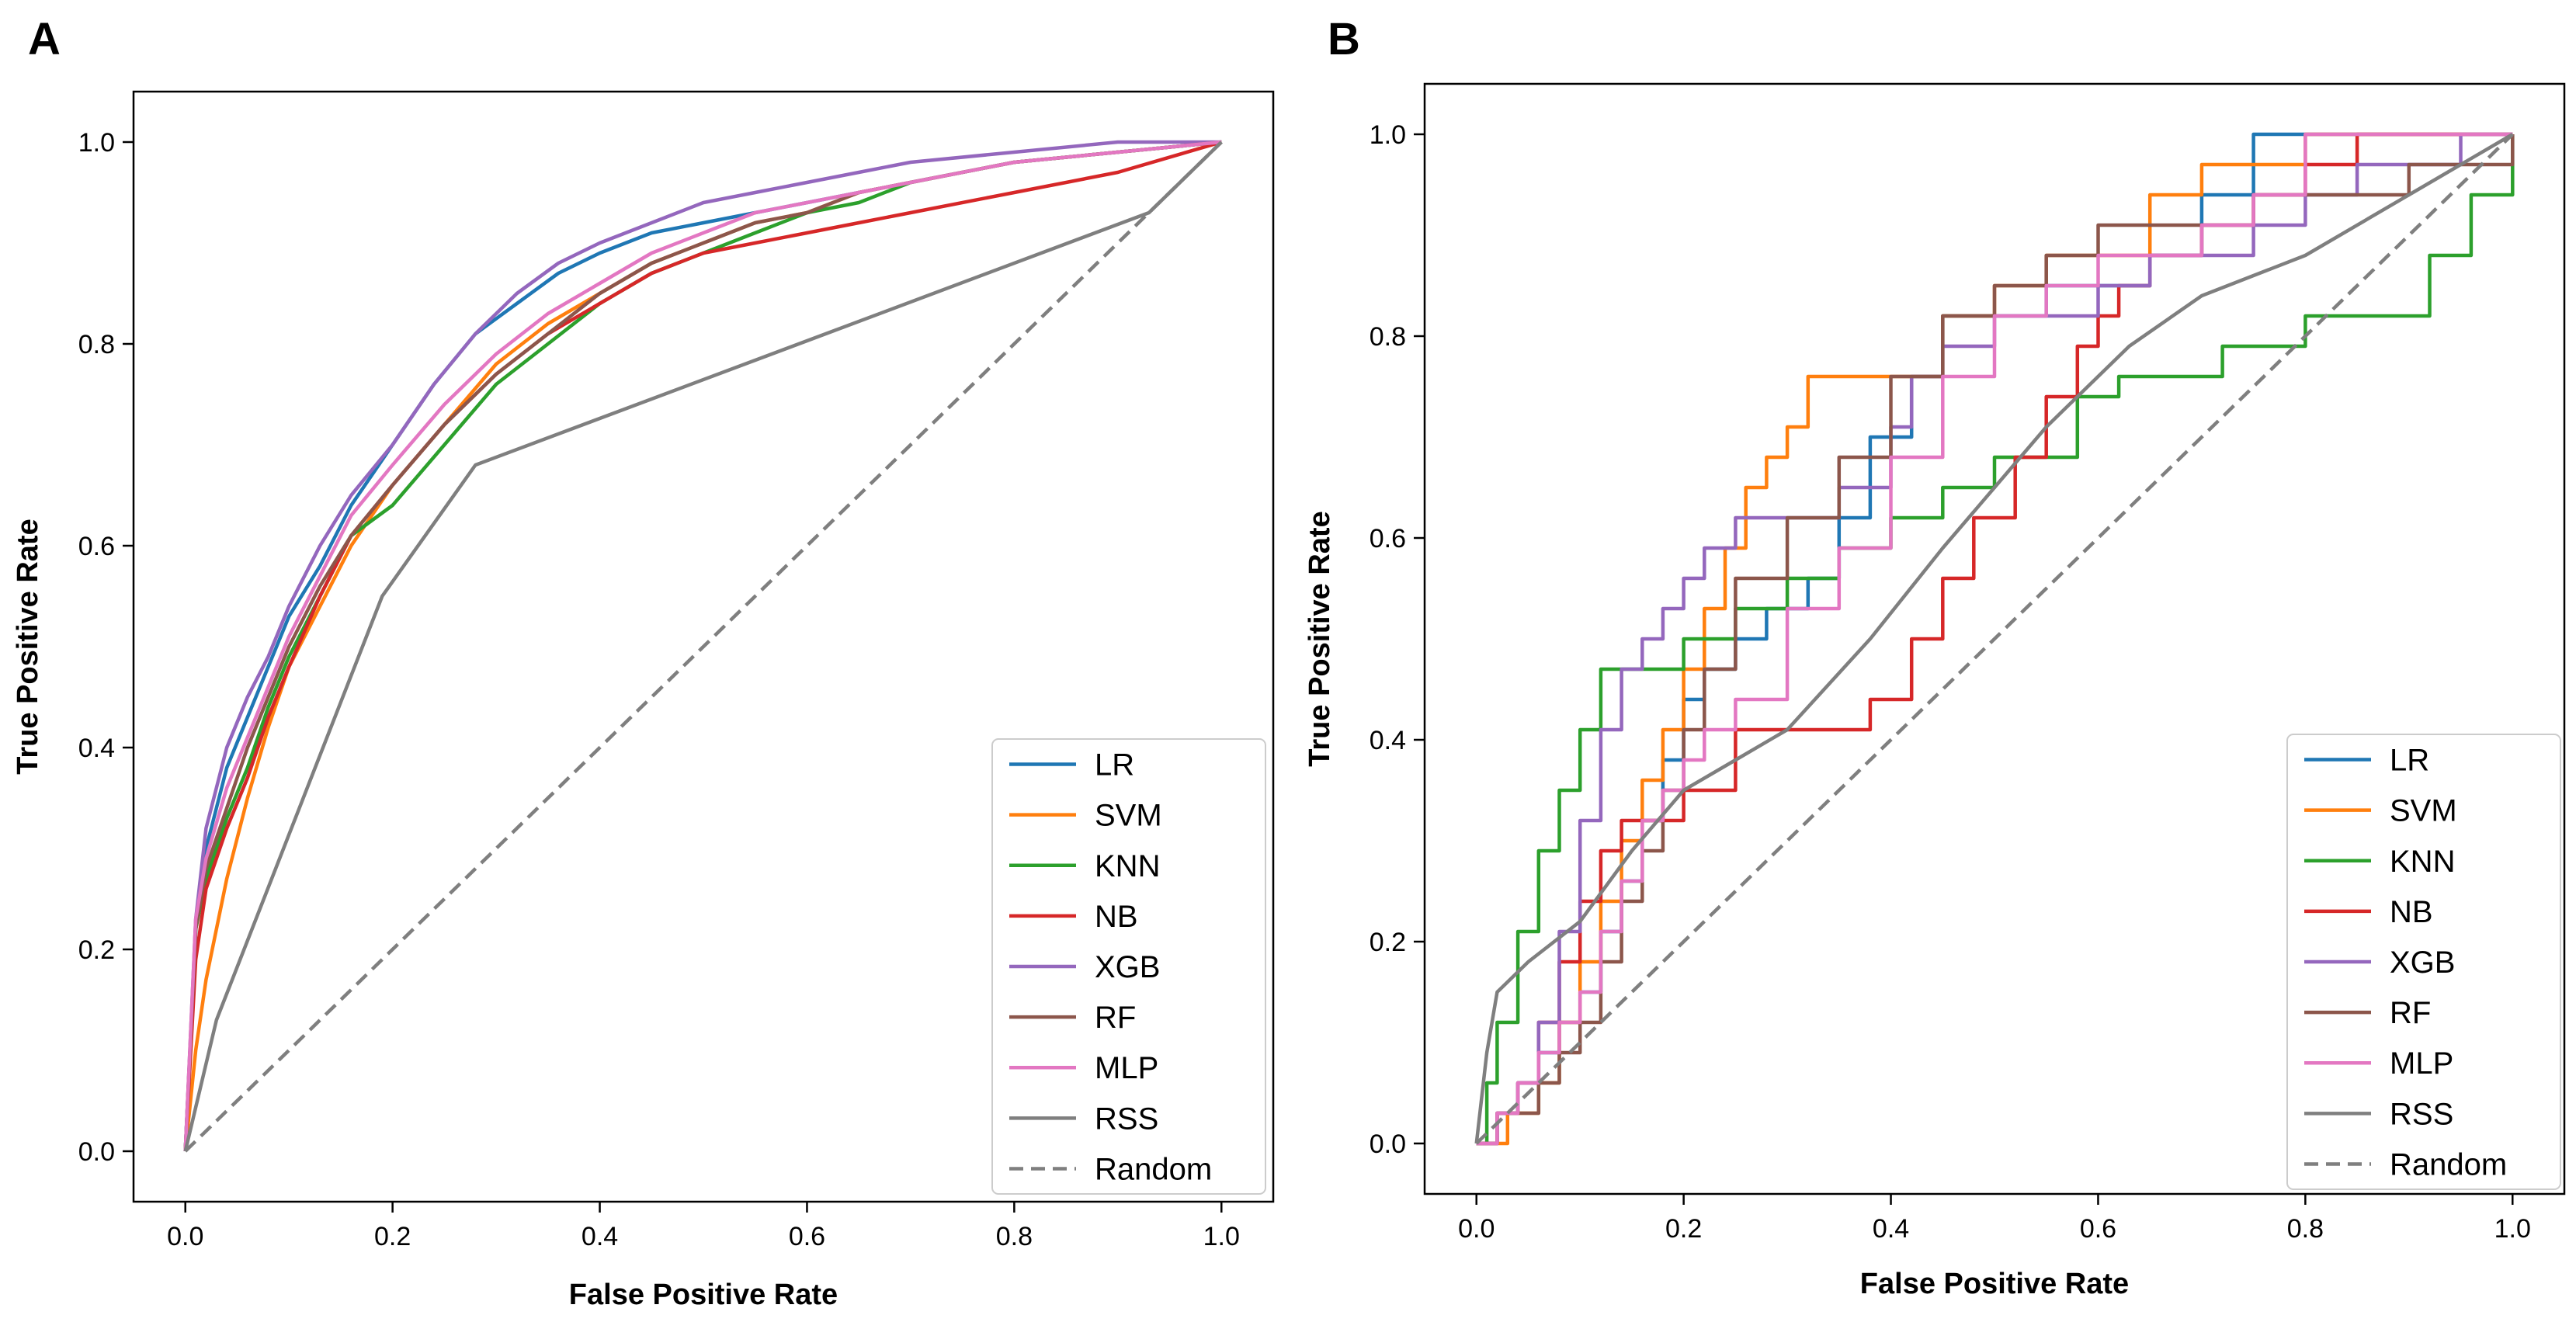 This screenshot has width=2576, height=1329. Describe the element at coordinates (44, 39) in the screenshot. I see `panel-label: A` at that location.